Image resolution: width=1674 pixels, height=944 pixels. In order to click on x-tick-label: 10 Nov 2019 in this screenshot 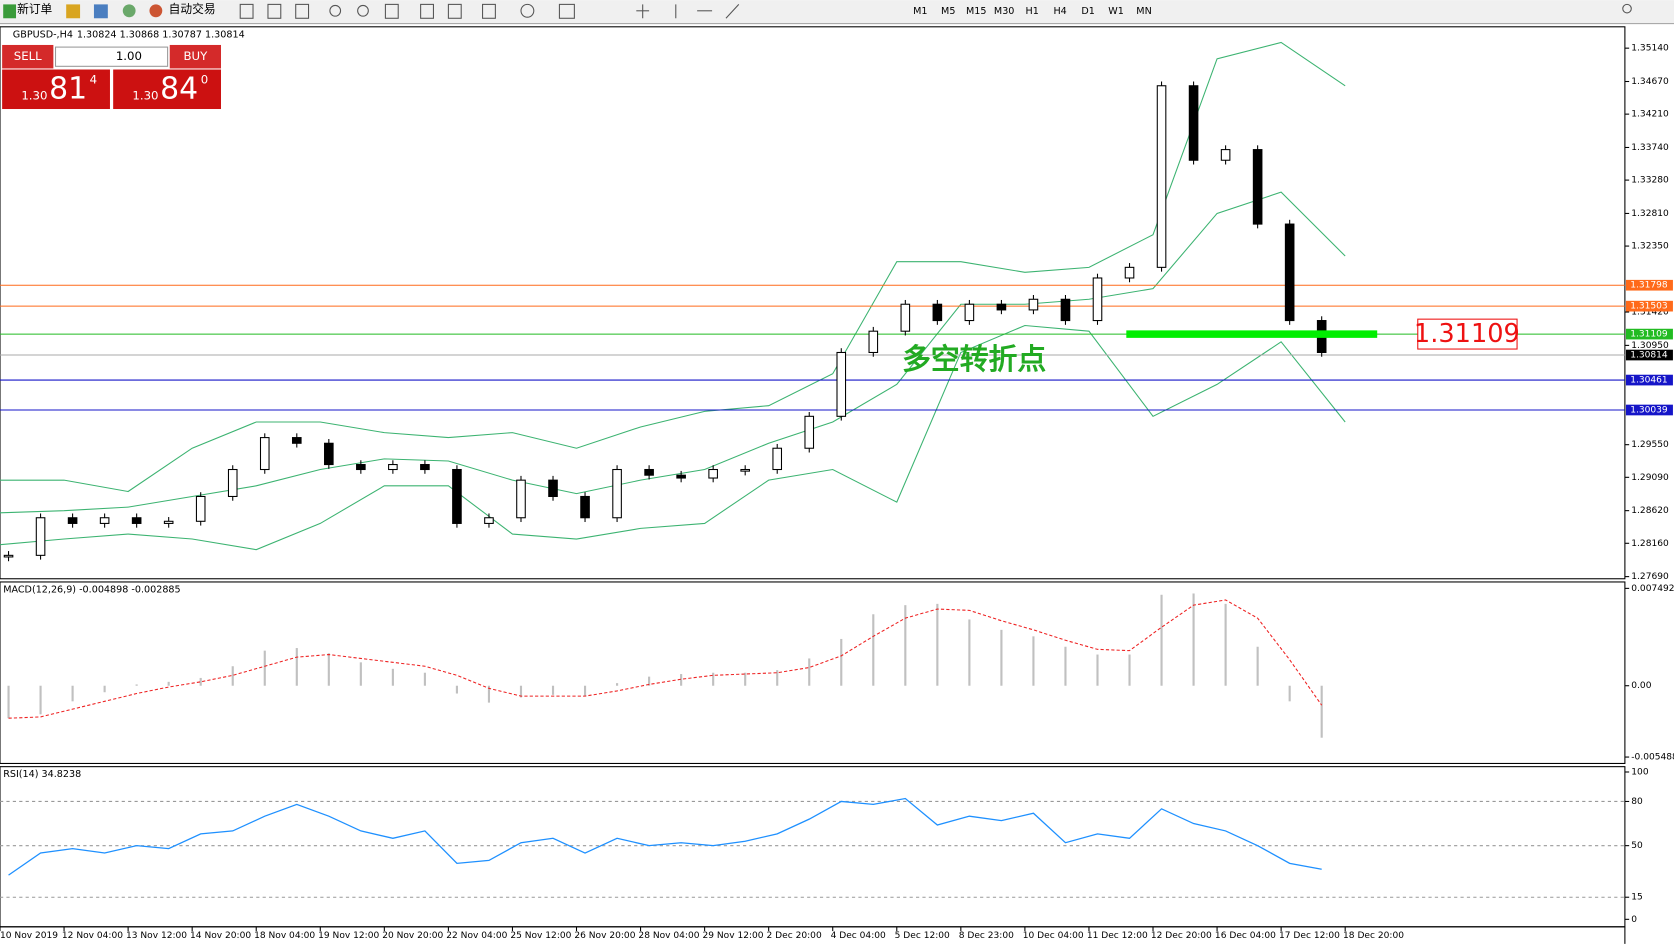, I will do `click(29, 936)`.